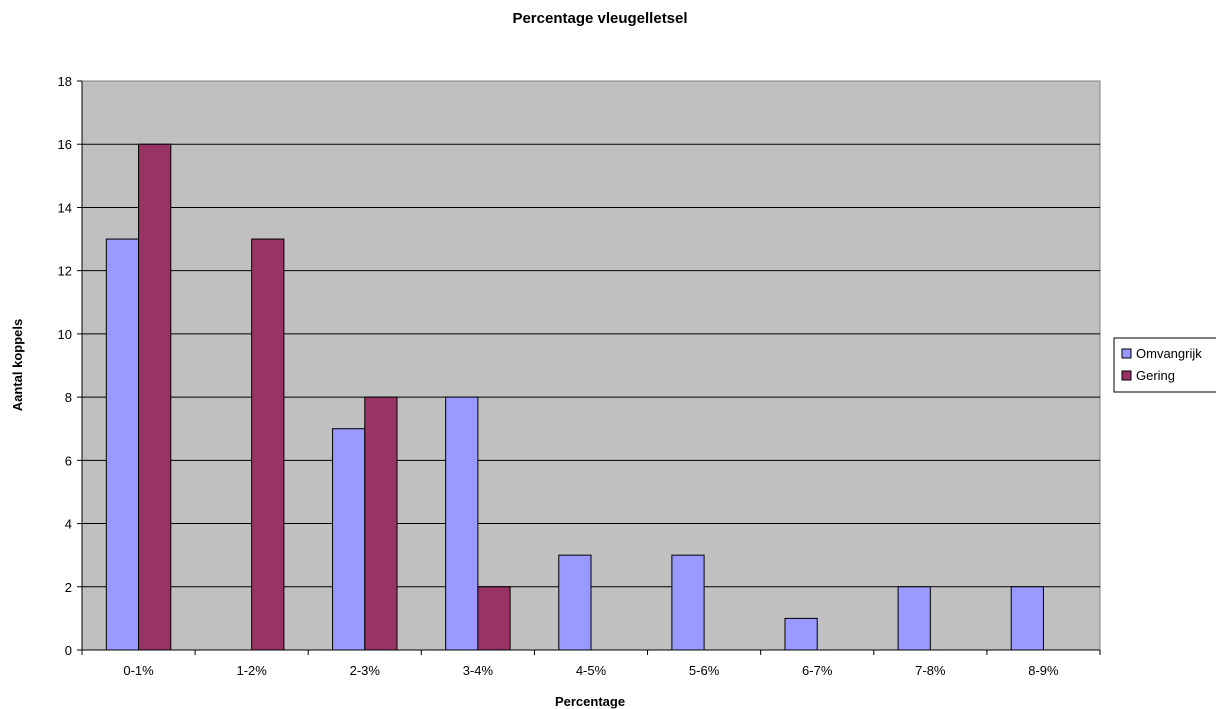 Image resolution: width=1216 pixels, height=709 pixels. What do you see at coordinates (65, 144) in the screenshot?
I see `y-tick-label: 16` at bounding box center [65, 144].